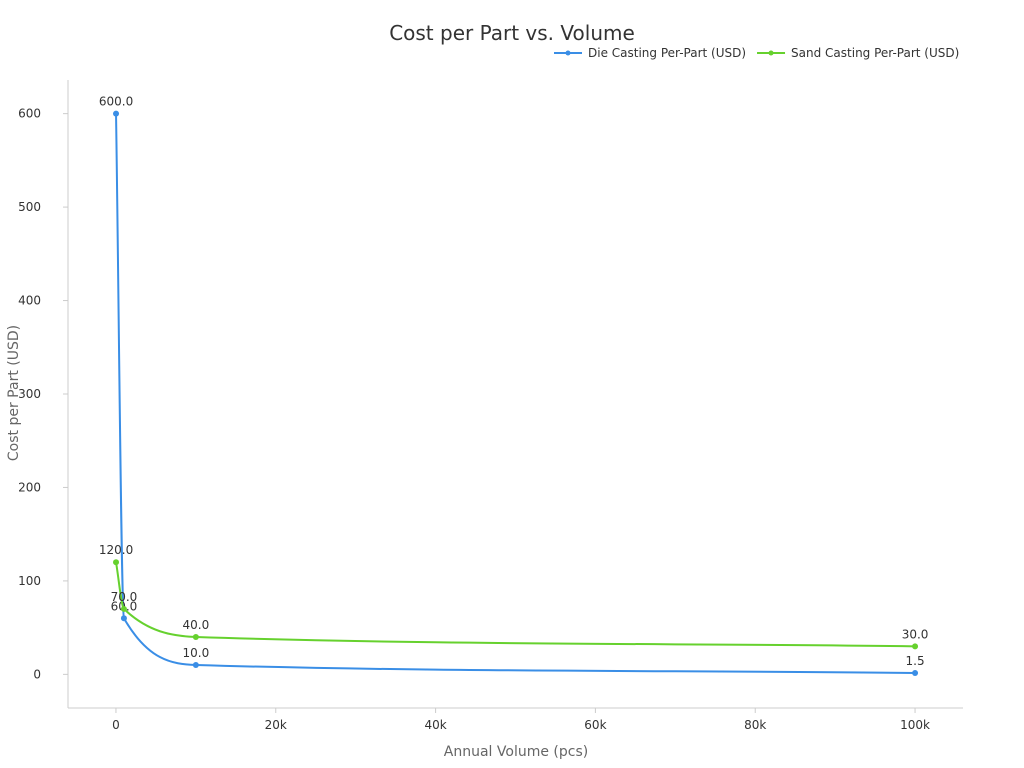 The height and width of the screenshot is (768, 1024). What do you see at coordinates (116, 102) in the screenshot?
I see `die-casting-data-label: 600.0` at bounding box center [116, 102].